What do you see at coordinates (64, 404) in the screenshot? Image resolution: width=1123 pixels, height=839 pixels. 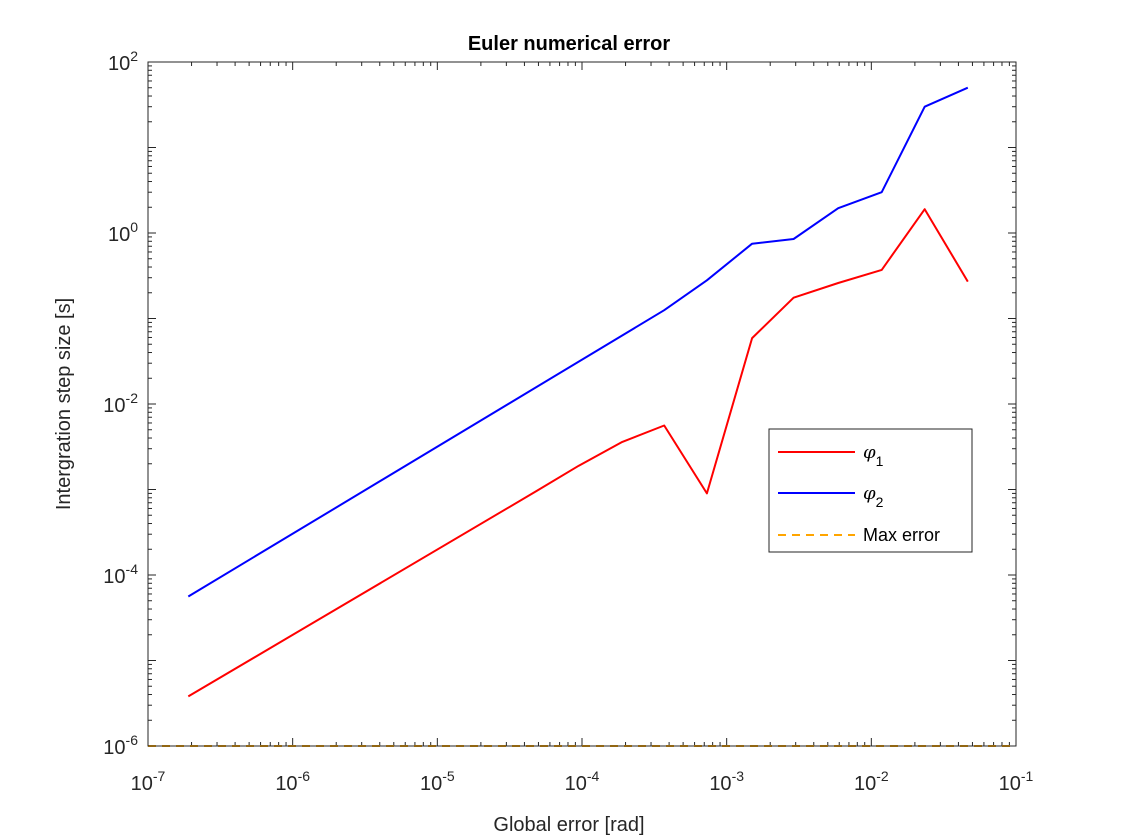 I see `y-axis-label: Intergration step size [s]` at bounding box center [64, 404].